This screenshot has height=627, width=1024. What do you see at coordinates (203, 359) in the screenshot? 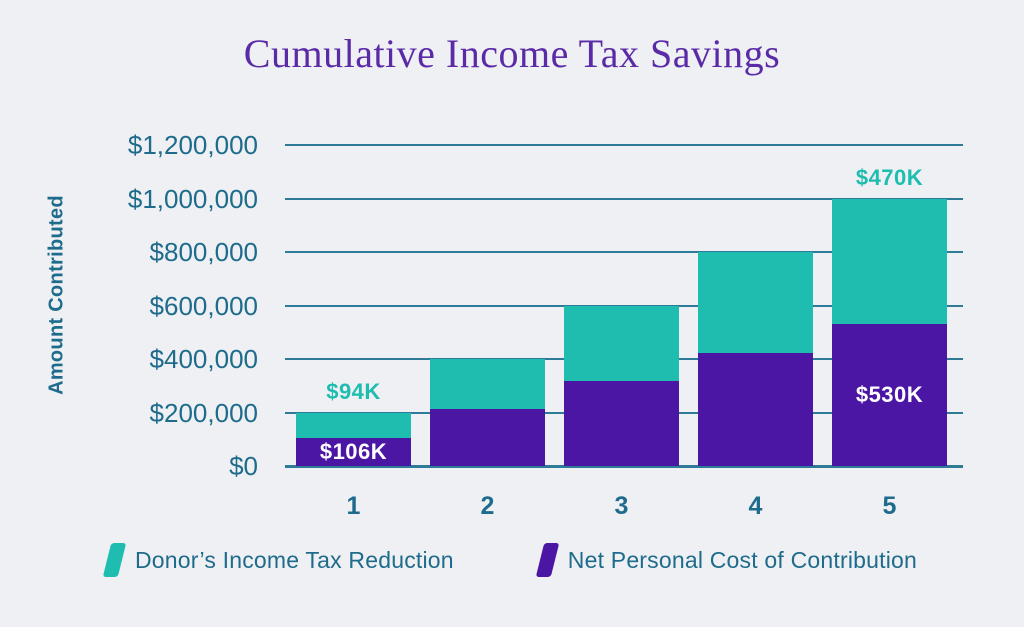
I see `y-axis-tick-label: $400,000` at bounding box center [203, 359].